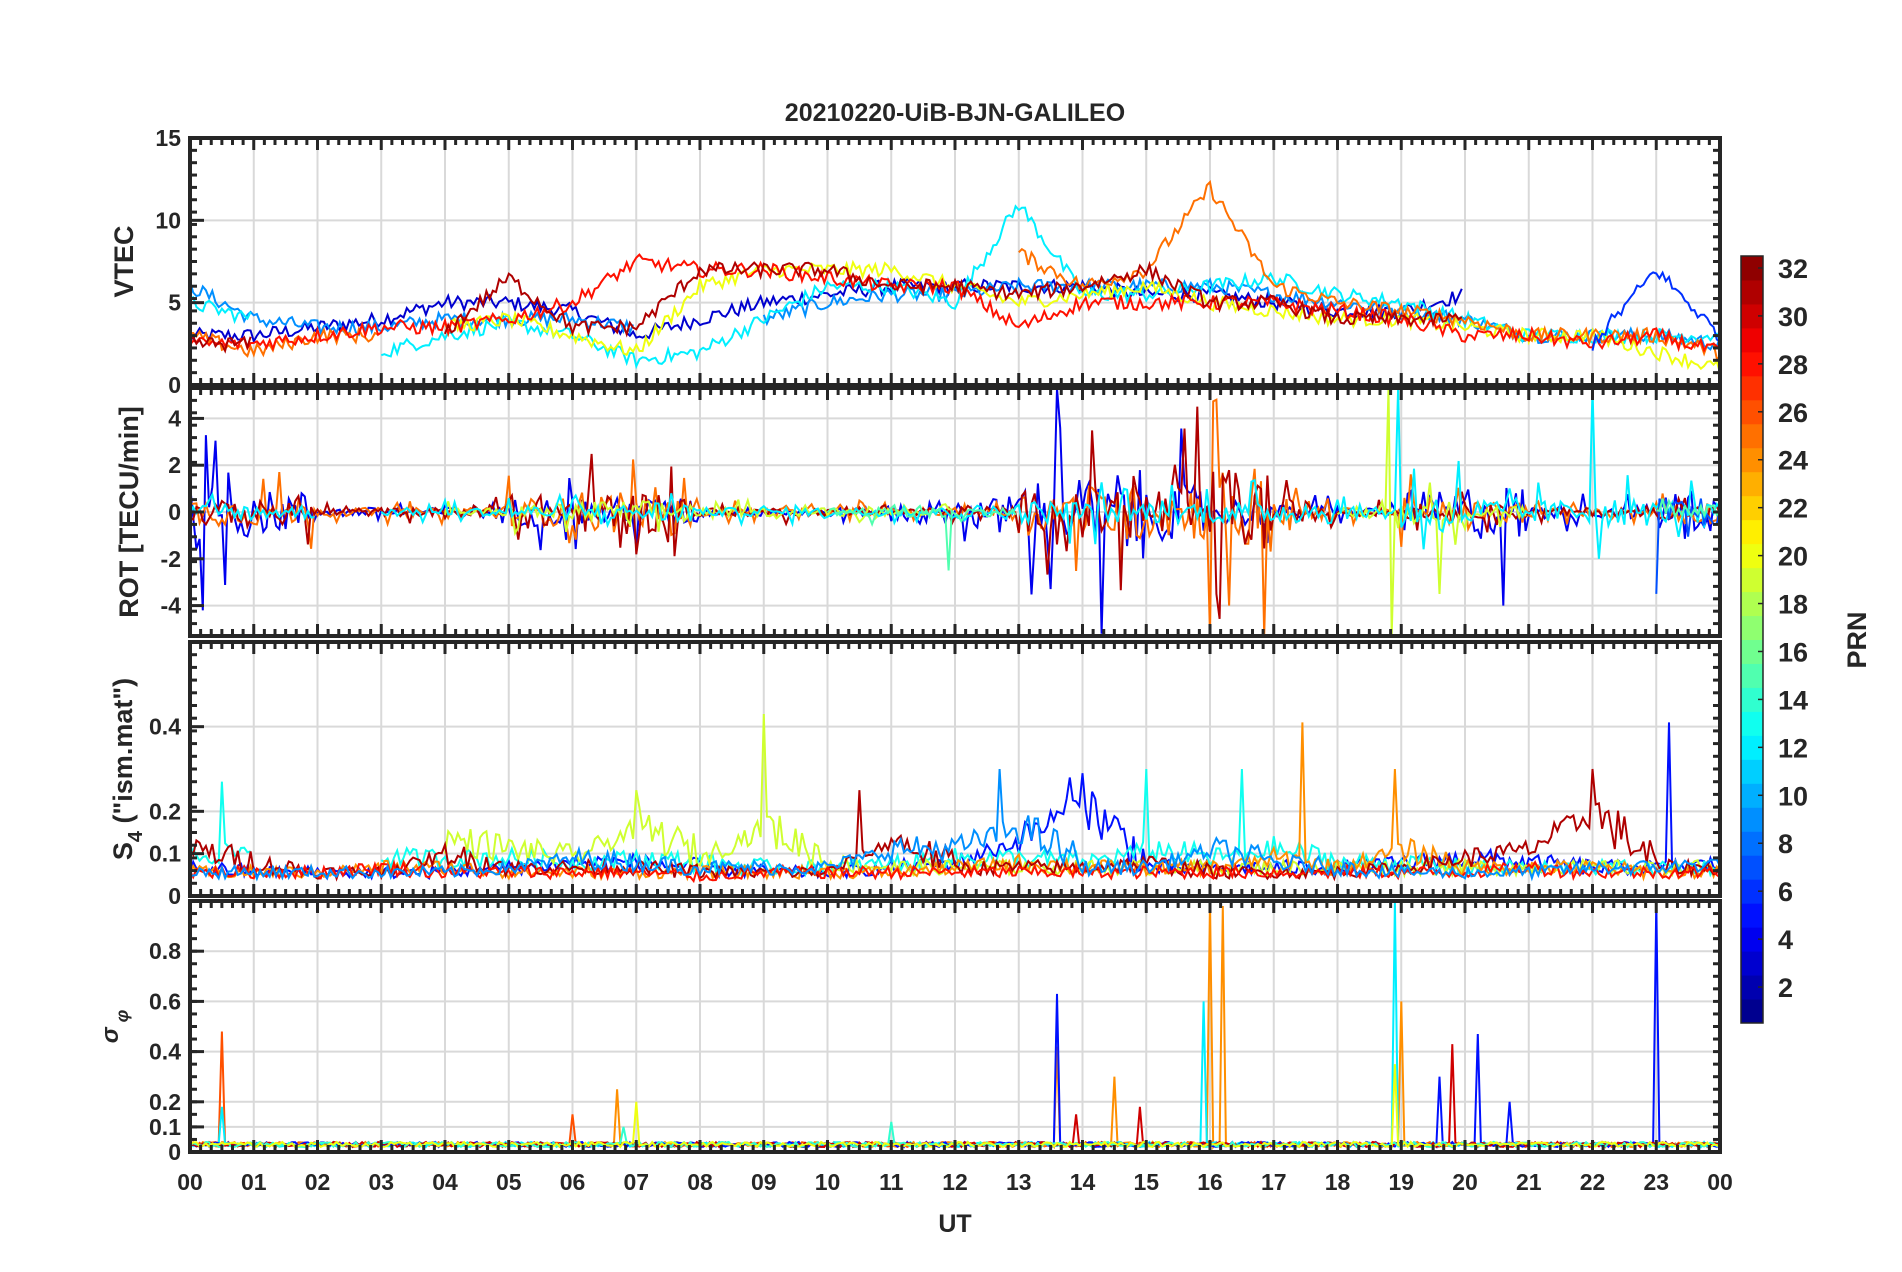 The width and height of the screenshot is (1902, 1272). What do you see at coordinates (318, 1182) in the screenshot?
I see `x-tick-label: 02` at bounding box center [318, 1182].